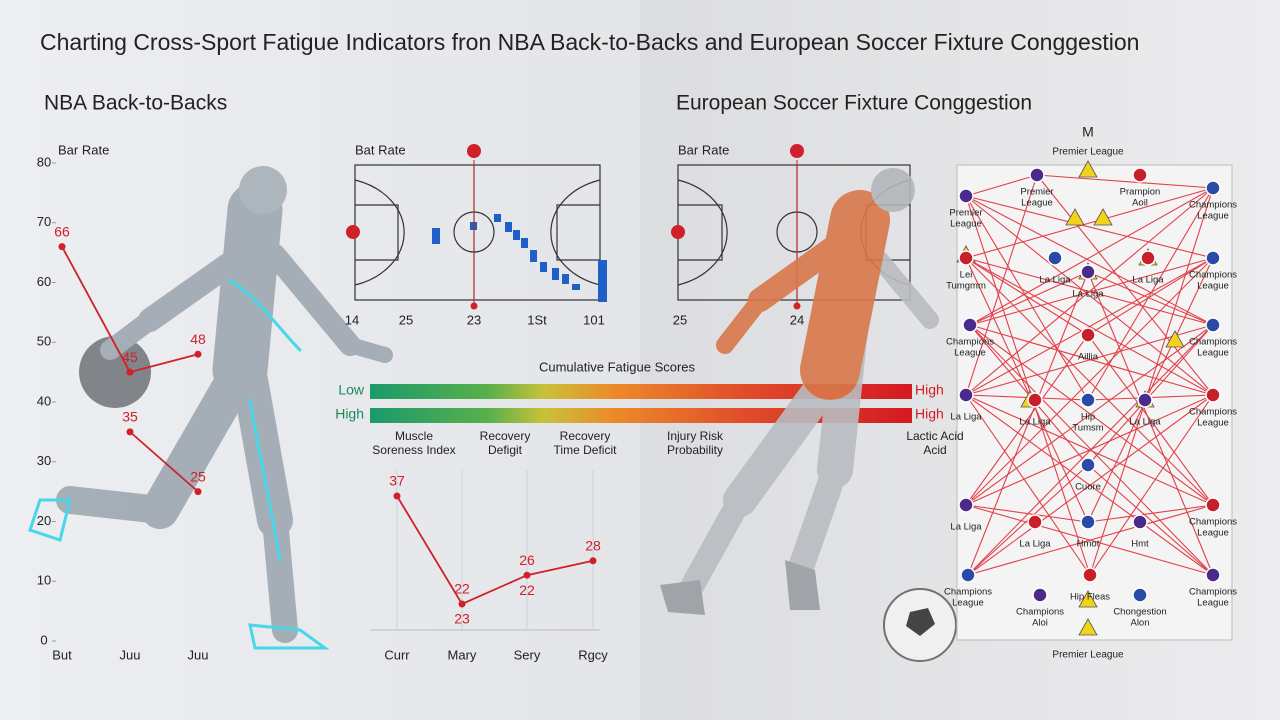  I want to click on data-label: 35, so click(130, 417).